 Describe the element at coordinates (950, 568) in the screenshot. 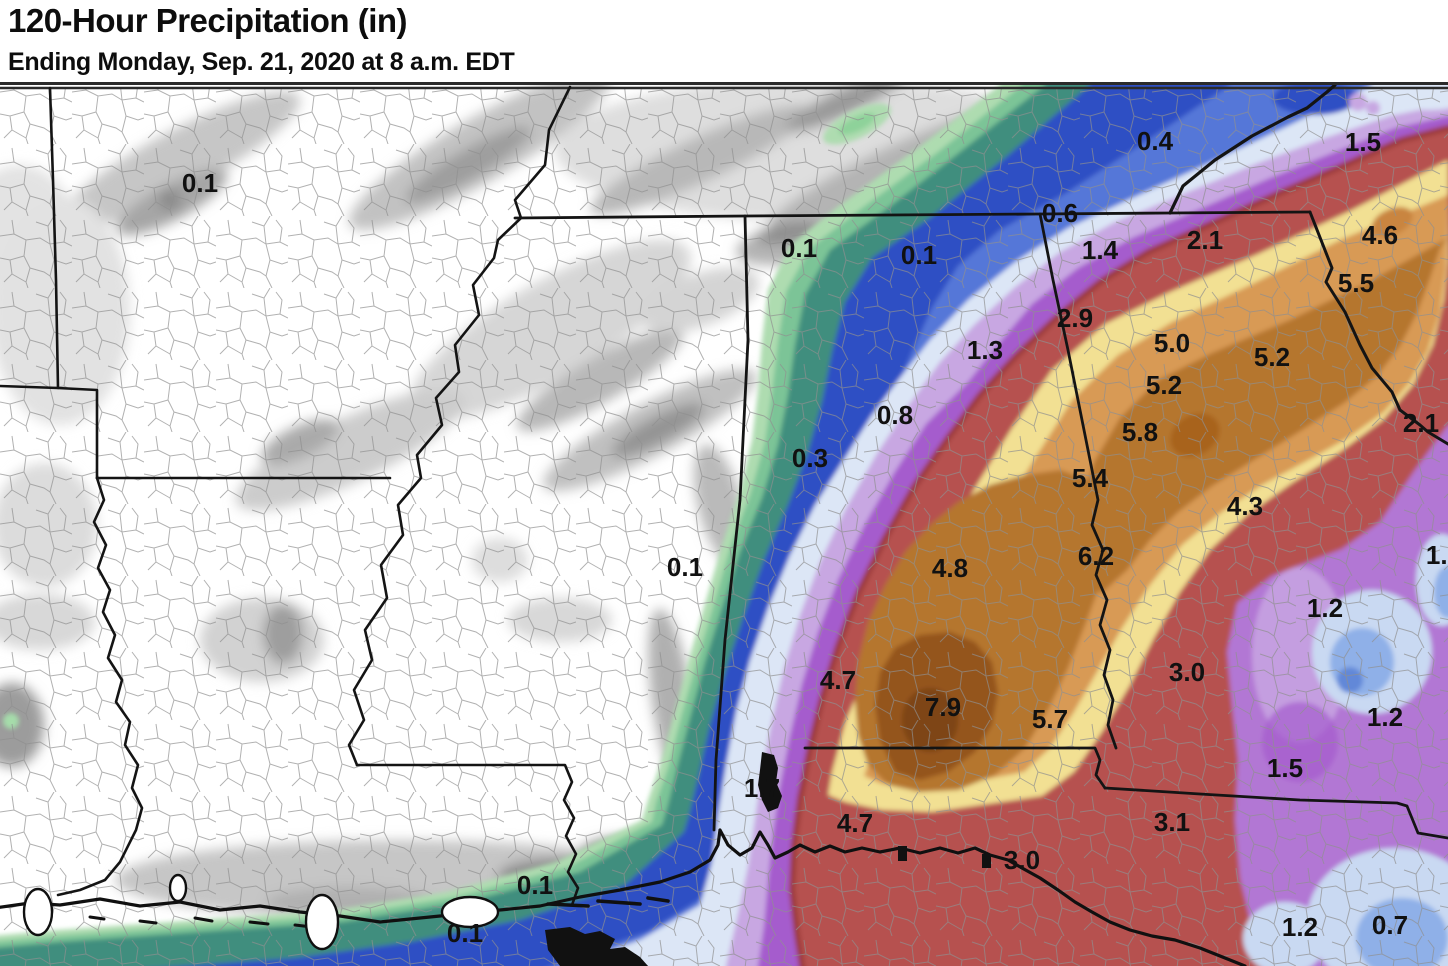

I see `precip-value-label: 4.8` at that location.